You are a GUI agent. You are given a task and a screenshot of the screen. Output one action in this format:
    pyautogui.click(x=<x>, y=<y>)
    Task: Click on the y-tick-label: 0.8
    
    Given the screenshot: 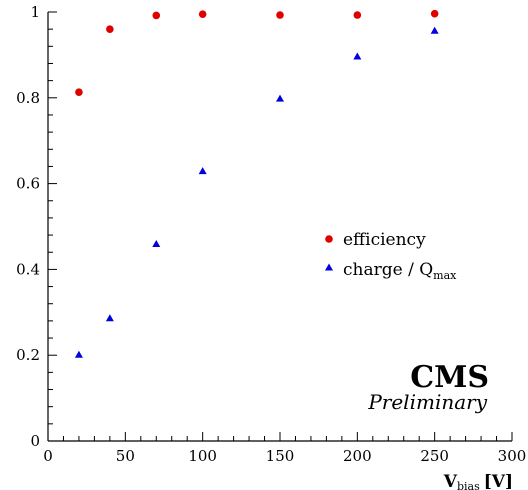 What is the action you would take?
    pyautogui.click(x=28, y=98)
    